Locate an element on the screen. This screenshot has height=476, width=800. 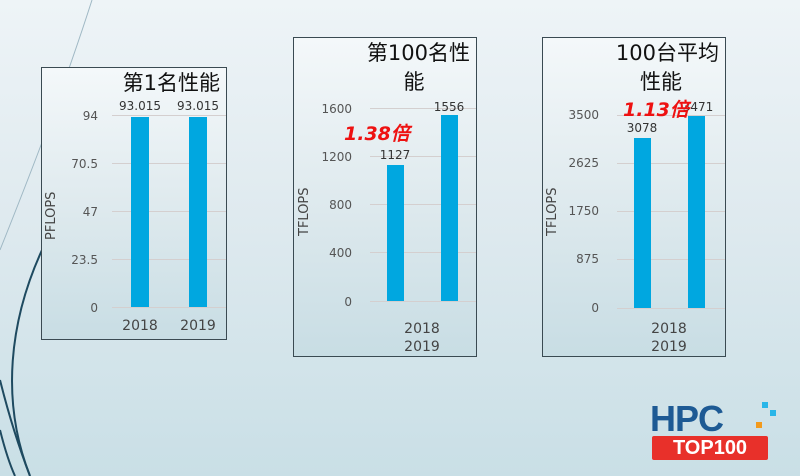
y-tick: 2625 is located at coordinates (583, 163).